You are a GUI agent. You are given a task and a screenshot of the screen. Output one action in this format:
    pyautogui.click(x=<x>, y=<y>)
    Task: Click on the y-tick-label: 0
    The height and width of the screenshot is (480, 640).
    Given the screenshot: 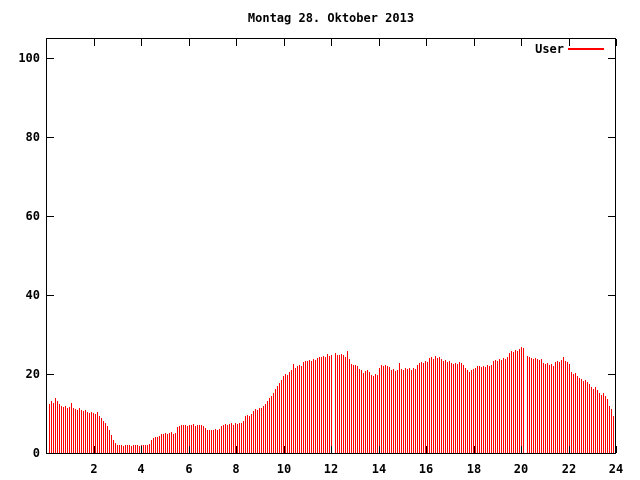 What is the action you would take?
    pyautogui.click(x=36, y=453)
    